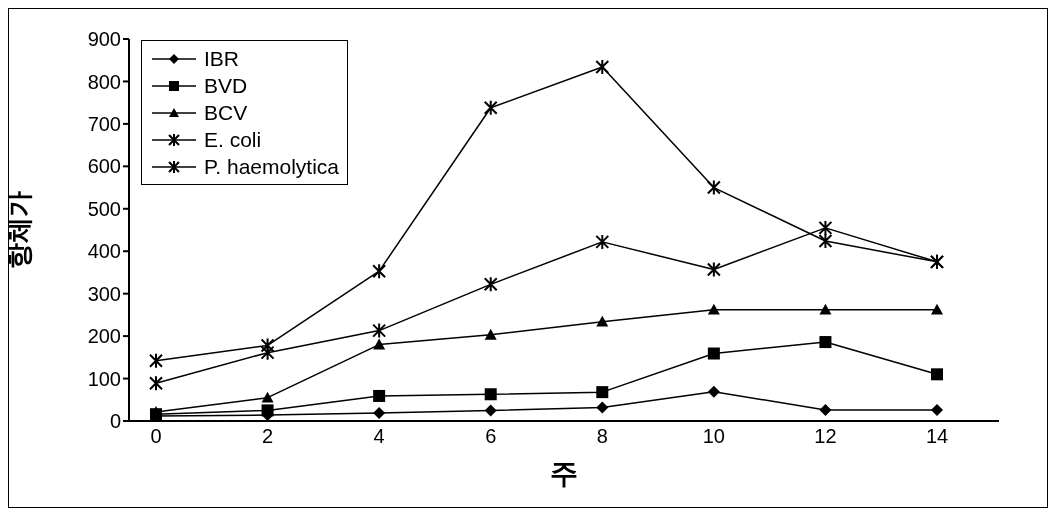 The height and width of the screenshot is (526, 1059). What do you see at coordinates (226, 85) in the screenshot?
I see `legend-label: BVD` at bounding box center [226, 85].